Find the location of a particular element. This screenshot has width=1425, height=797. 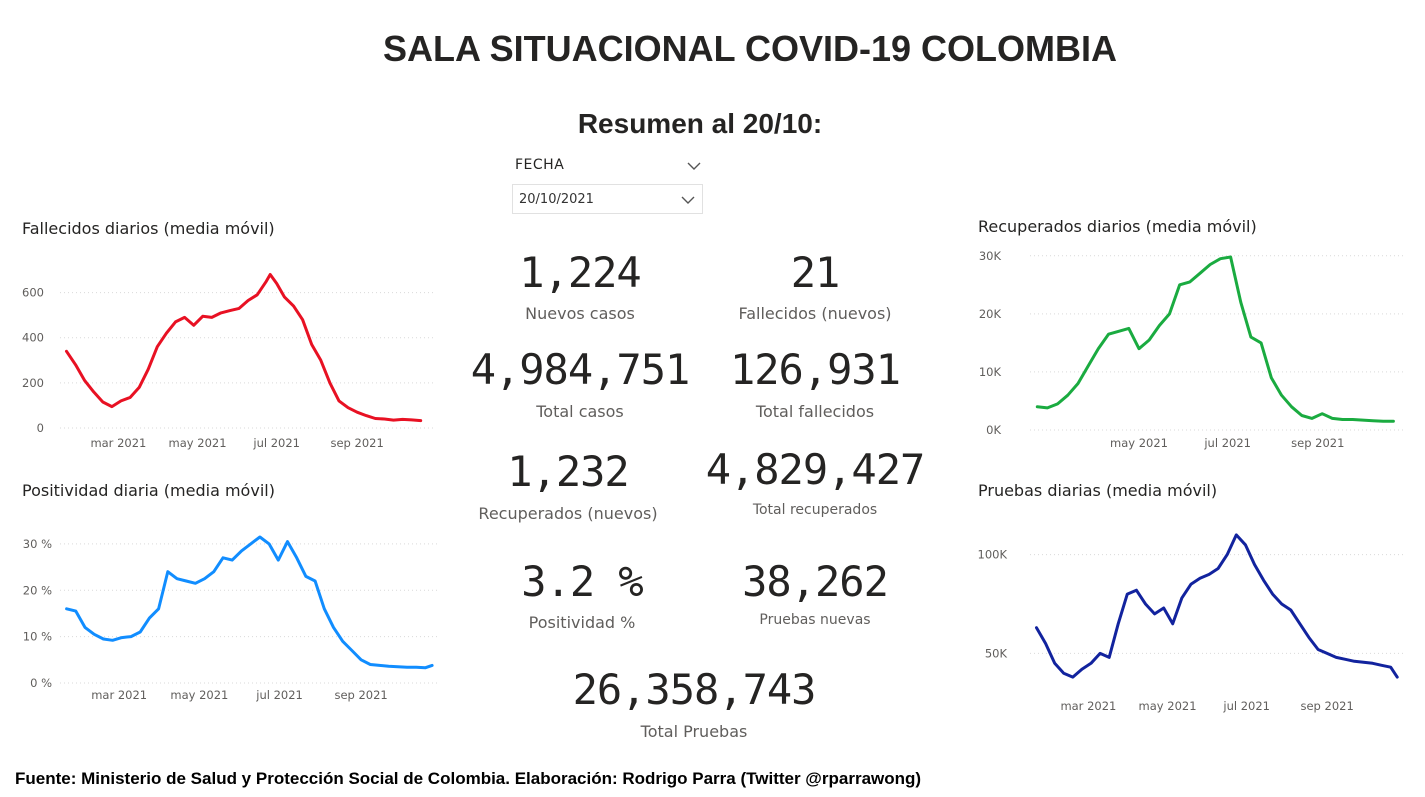

y-tick-label: 10 % is located at coordinates (37, 637).